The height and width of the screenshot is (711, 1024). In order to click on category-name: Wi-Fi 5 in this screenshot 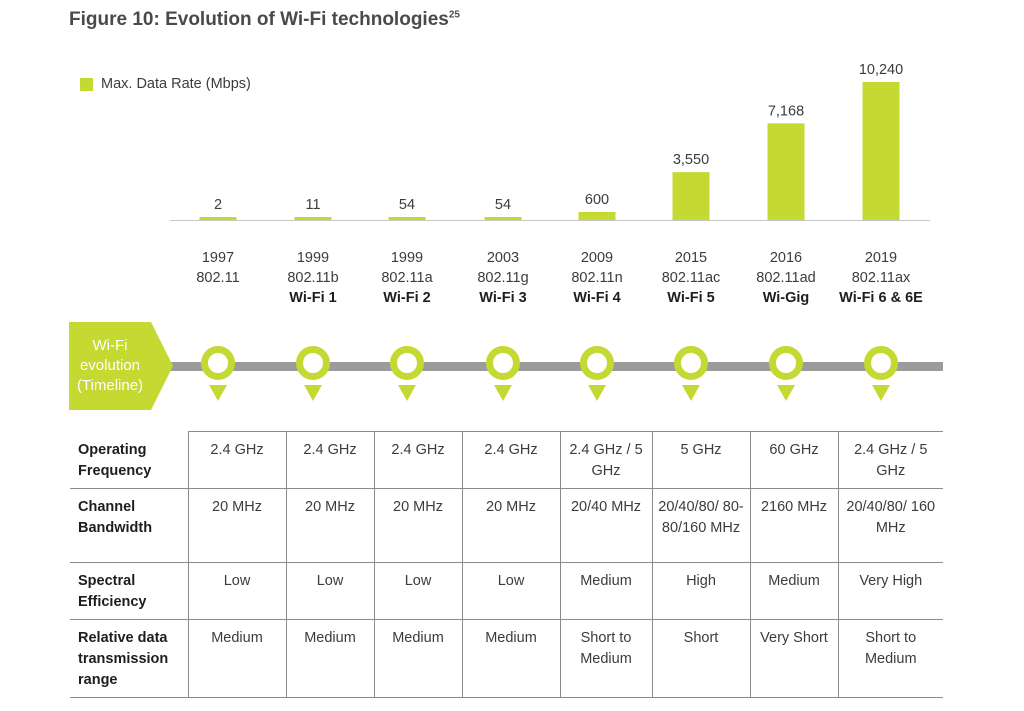, I will do `click(691, 298)`.